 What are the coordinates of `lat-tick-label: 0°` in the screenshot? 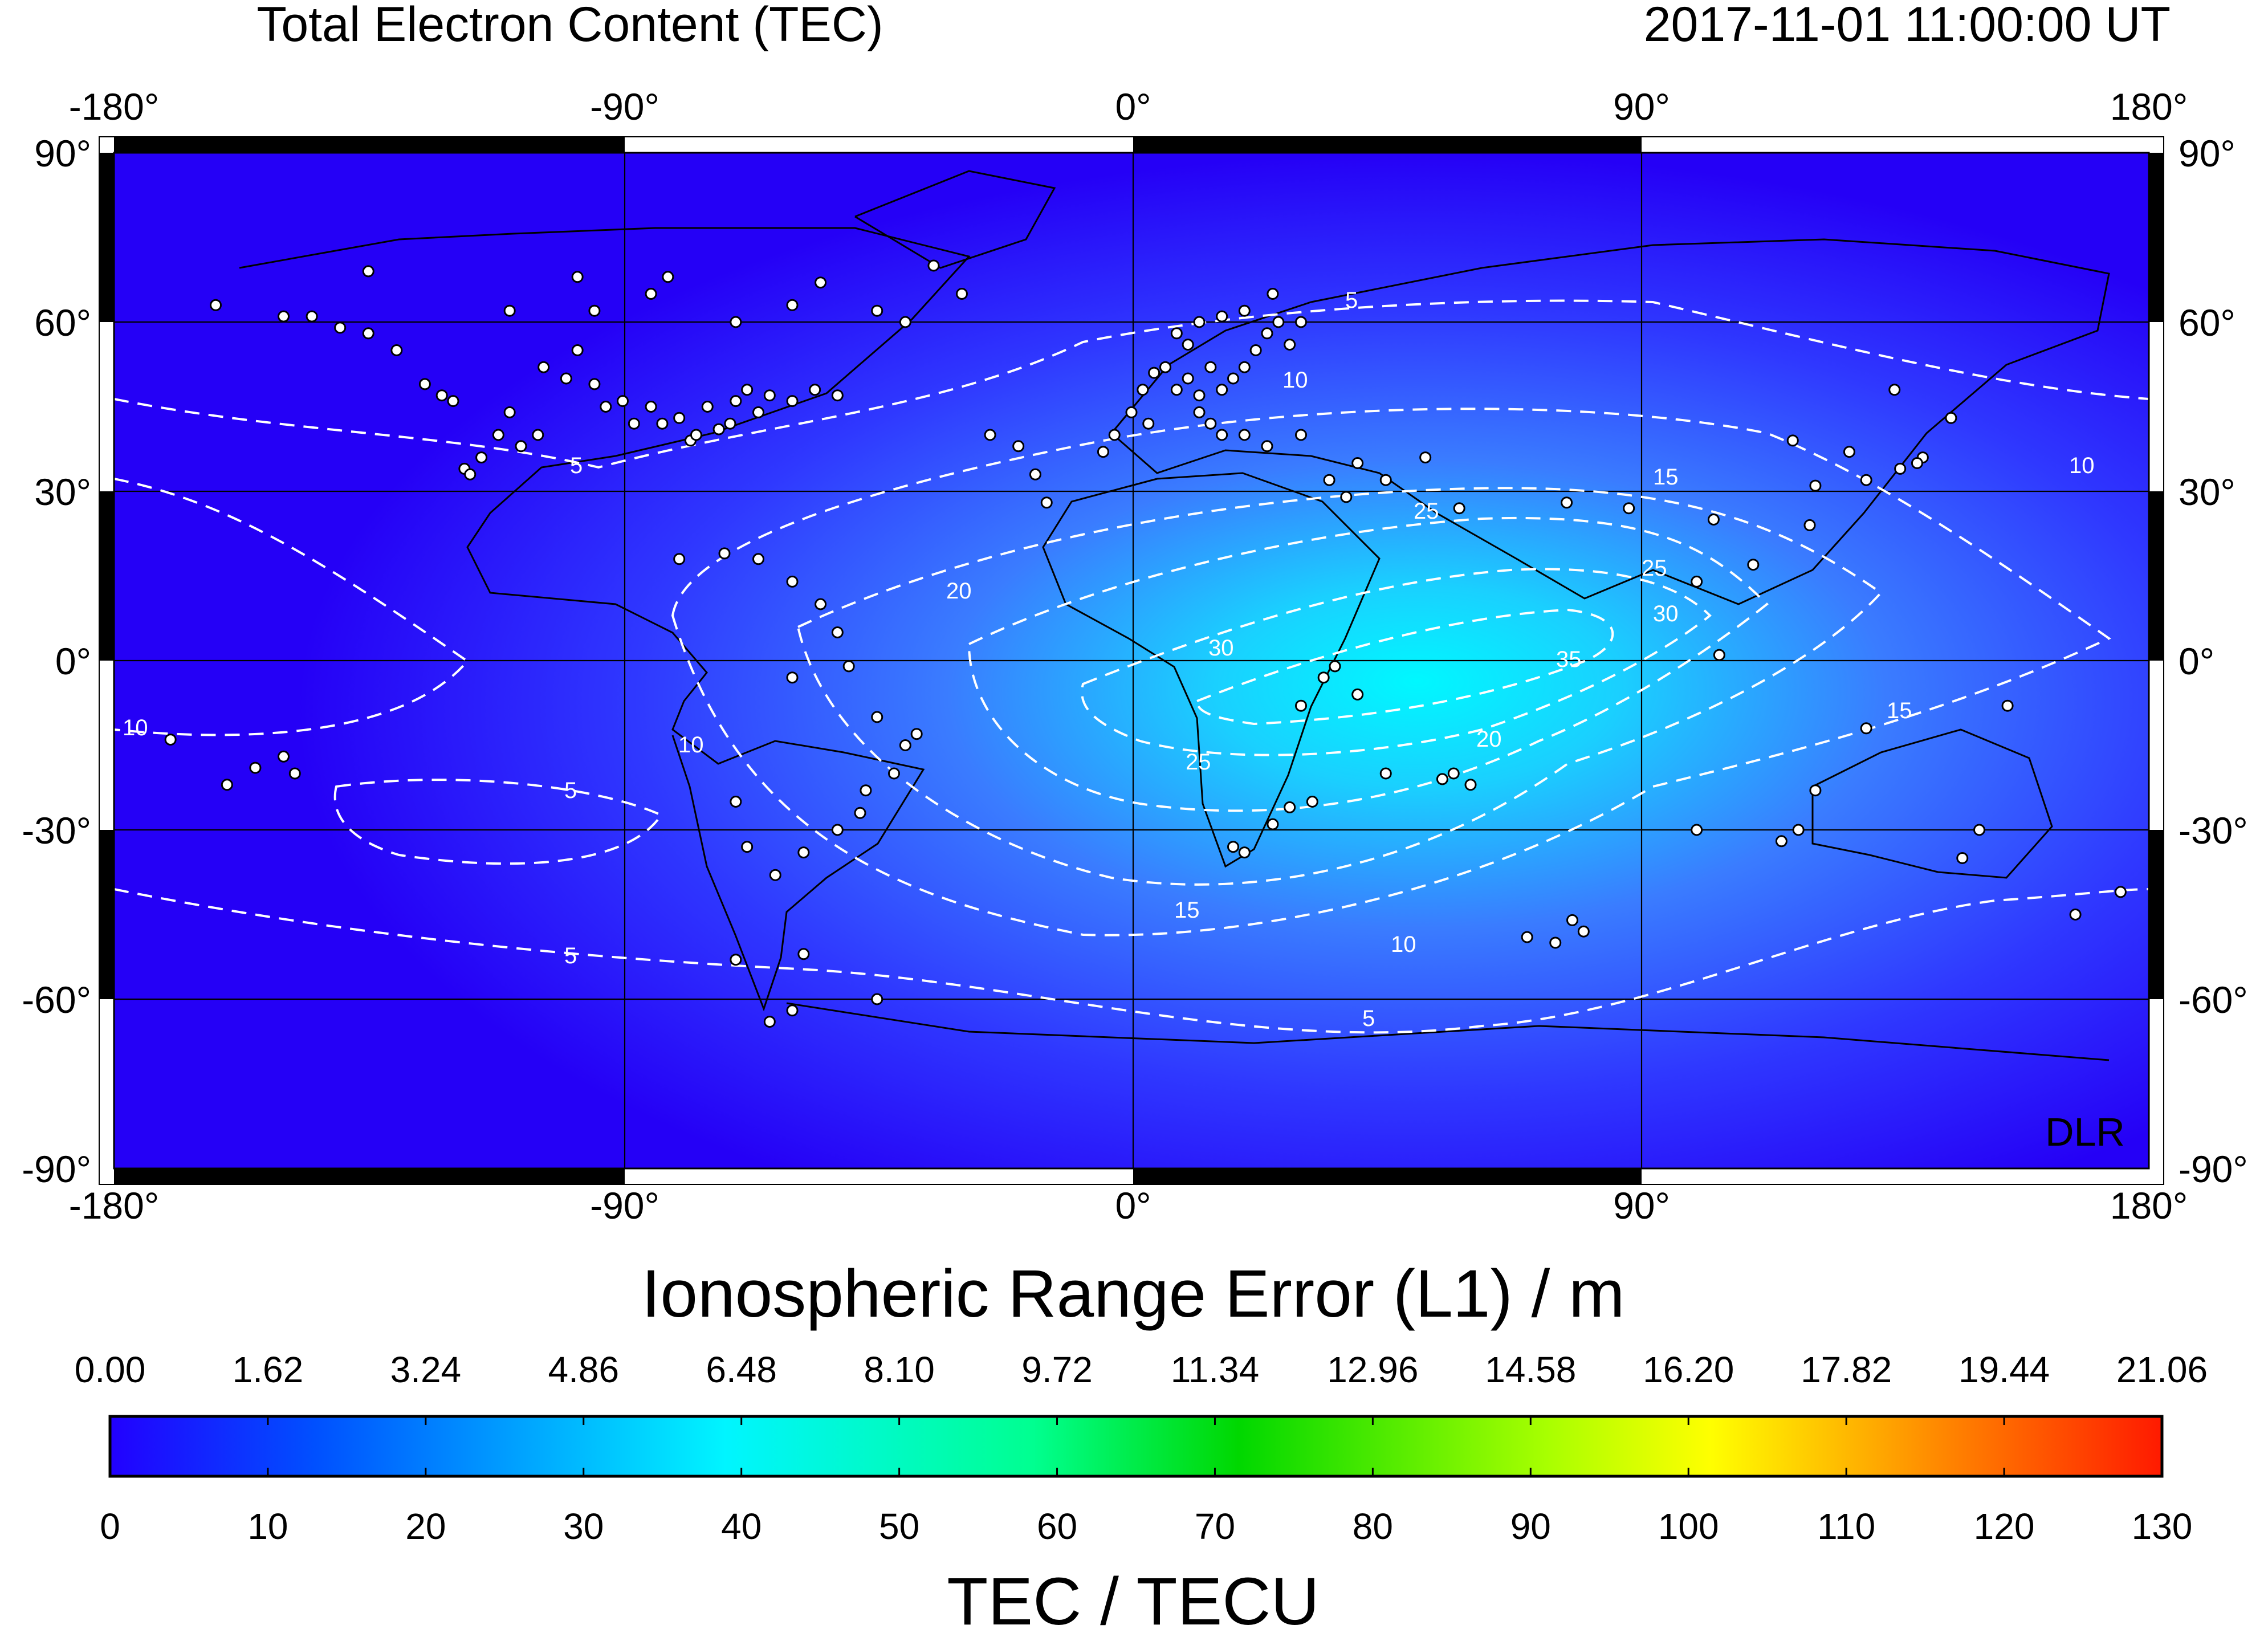 It's located at (73, 661).